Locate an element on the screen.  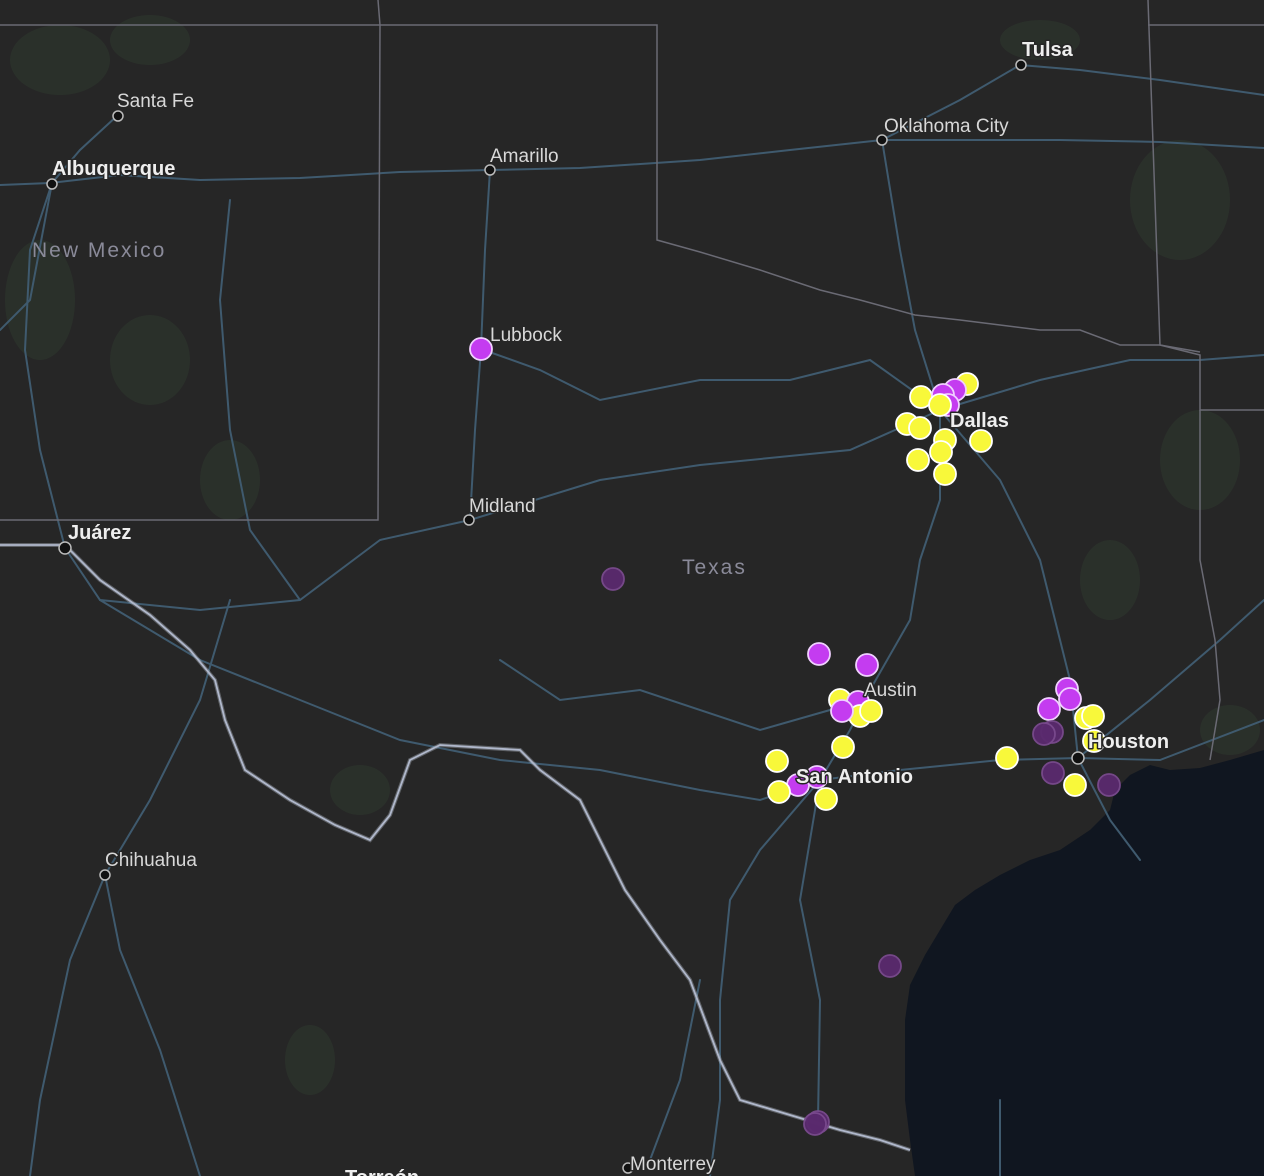
gulf-water is located at coordinates (1084, 963).